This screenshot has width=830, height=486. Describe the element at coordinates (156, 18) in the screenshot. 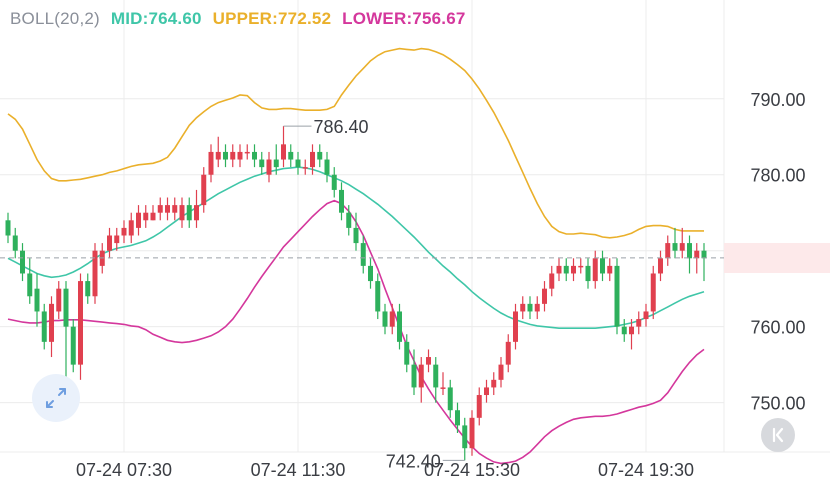

I see `mid-value: MID:764.60` at that location.